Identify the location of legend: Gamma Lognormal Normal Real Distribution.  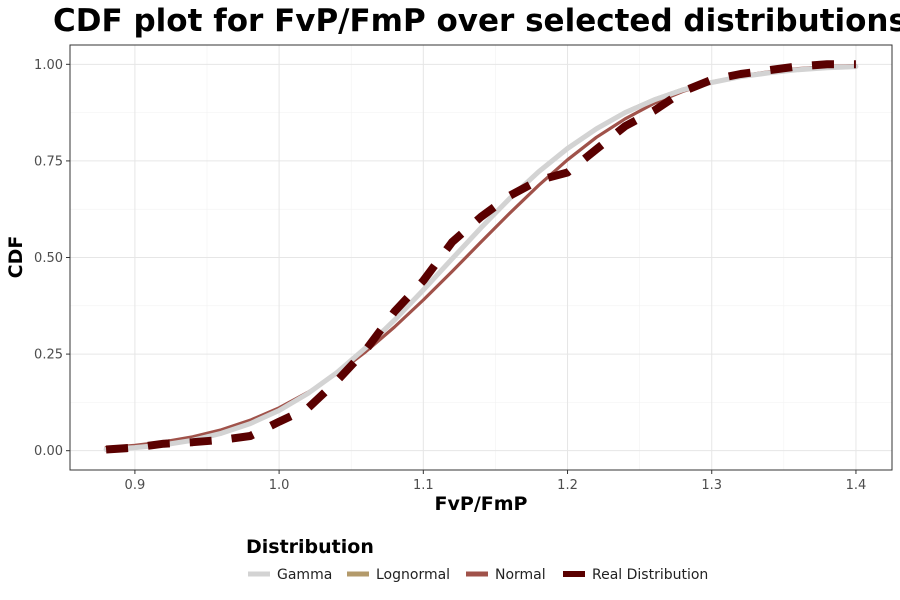
(478, 575).